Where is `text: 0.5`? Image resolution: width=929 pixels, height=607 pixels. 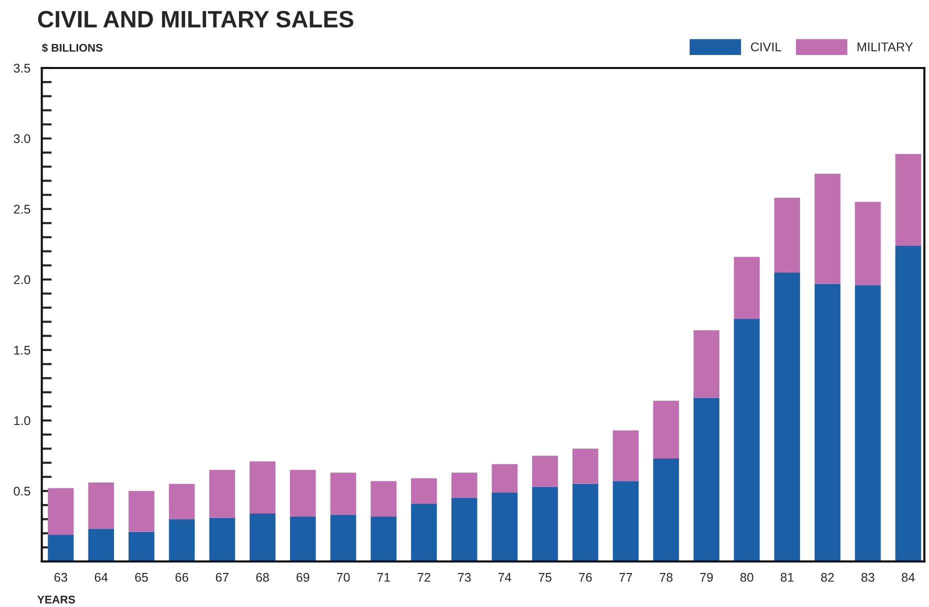
text: 0.5 is located at coordinates (22, 491).